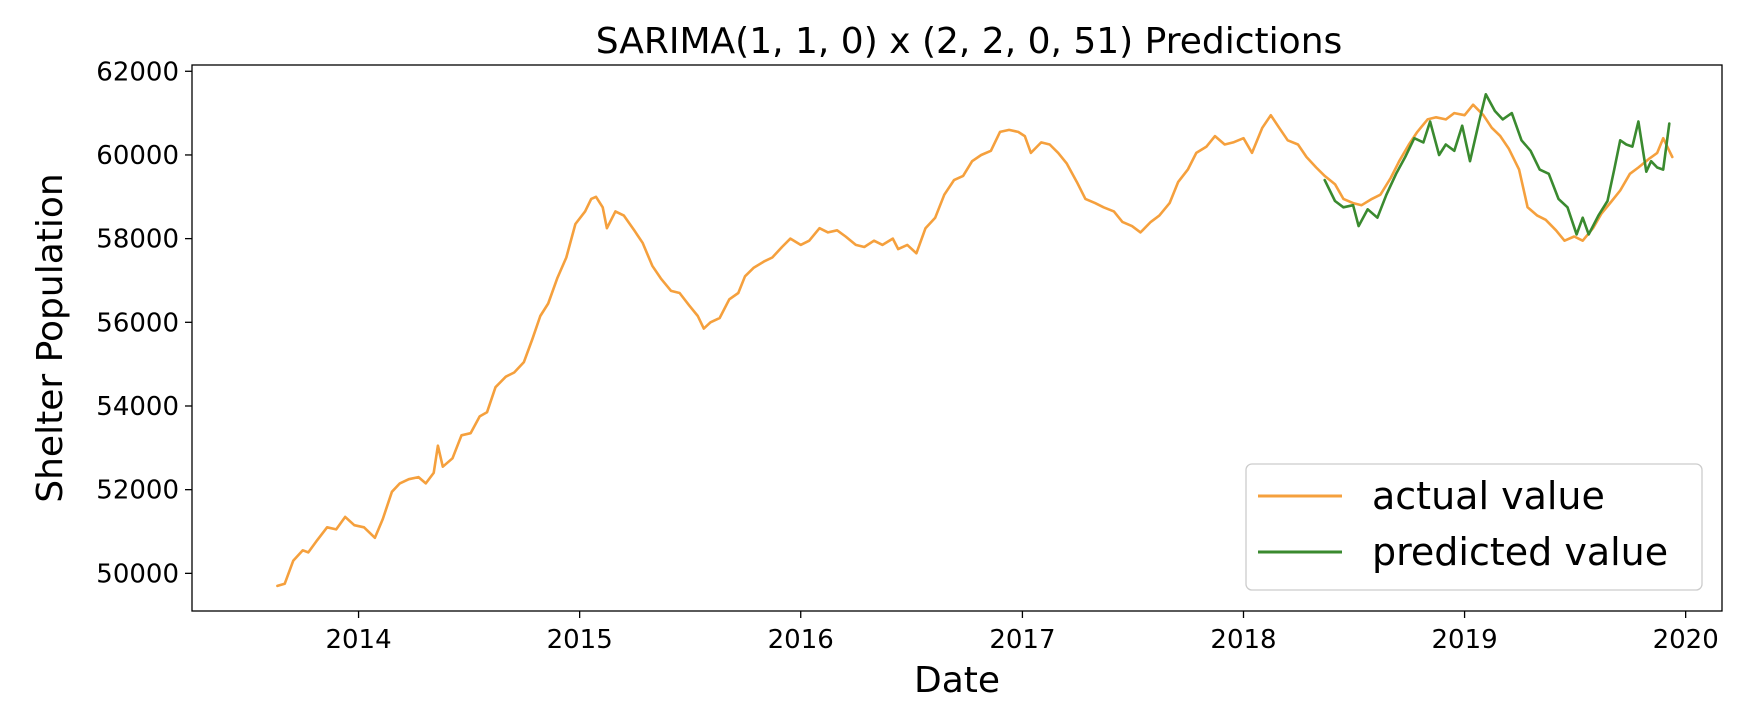 This screenshot has width=1738, height=716. I want to click on y-tick-label-58000: 58000, so click(137, 240).